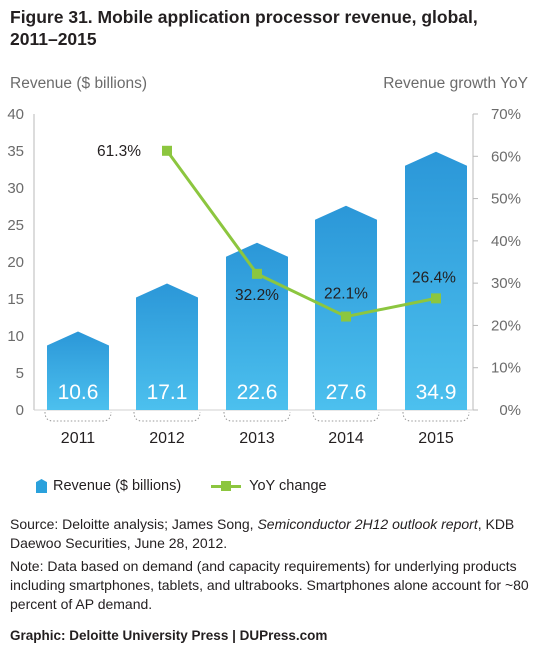 The height and width of the screenshot is (658, 544). What do you see at coordinates (262, 533) in the screenshot?
I see `source-text-suffix: , KDB Daewoo Securities, June 28, 2012.` at bounding box center [262, 533].